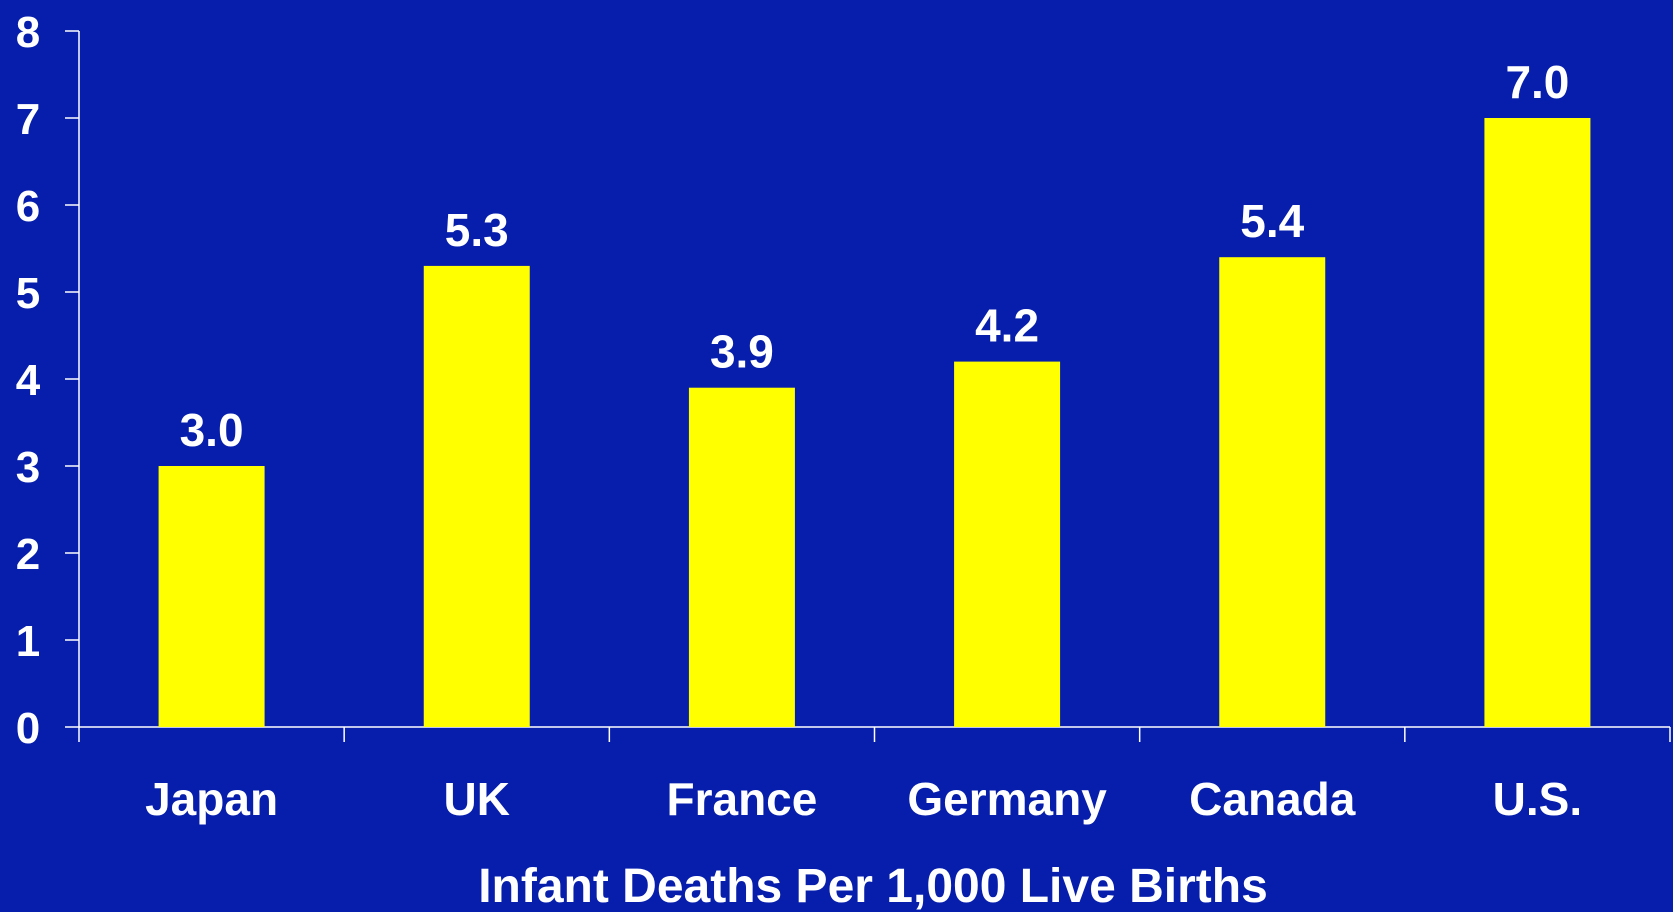 The height and width of the screenshot is (912, 1673). Describe the element at coordinates (1007, 799) in the screenshot. I see `x-tick-label: Germany` at that location.